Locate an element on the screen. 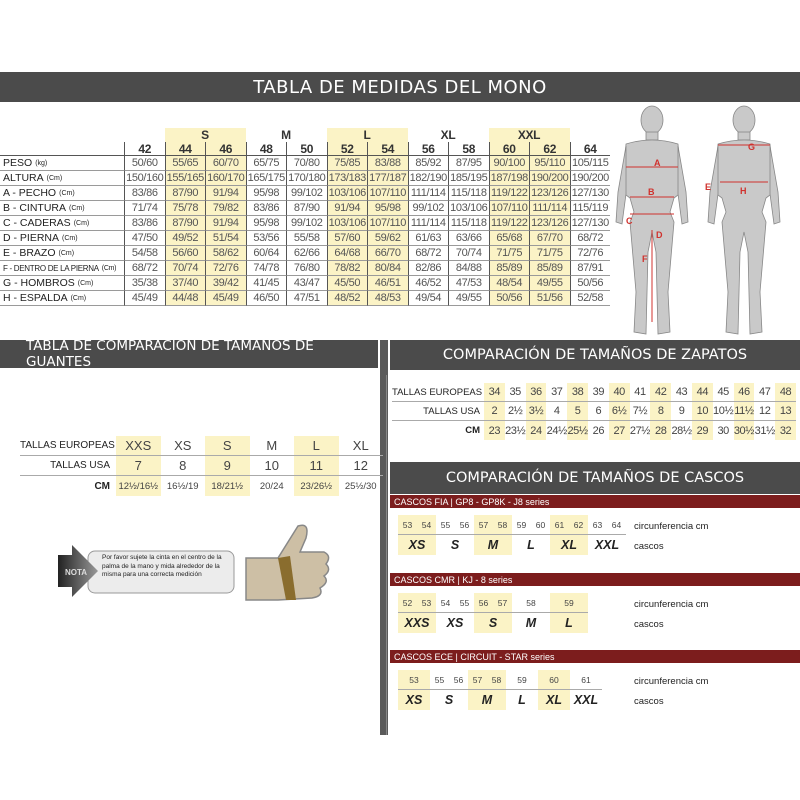 This screenshot has height=800, width=800. cell-value: 53/56 is located at coordinates (266, 238).